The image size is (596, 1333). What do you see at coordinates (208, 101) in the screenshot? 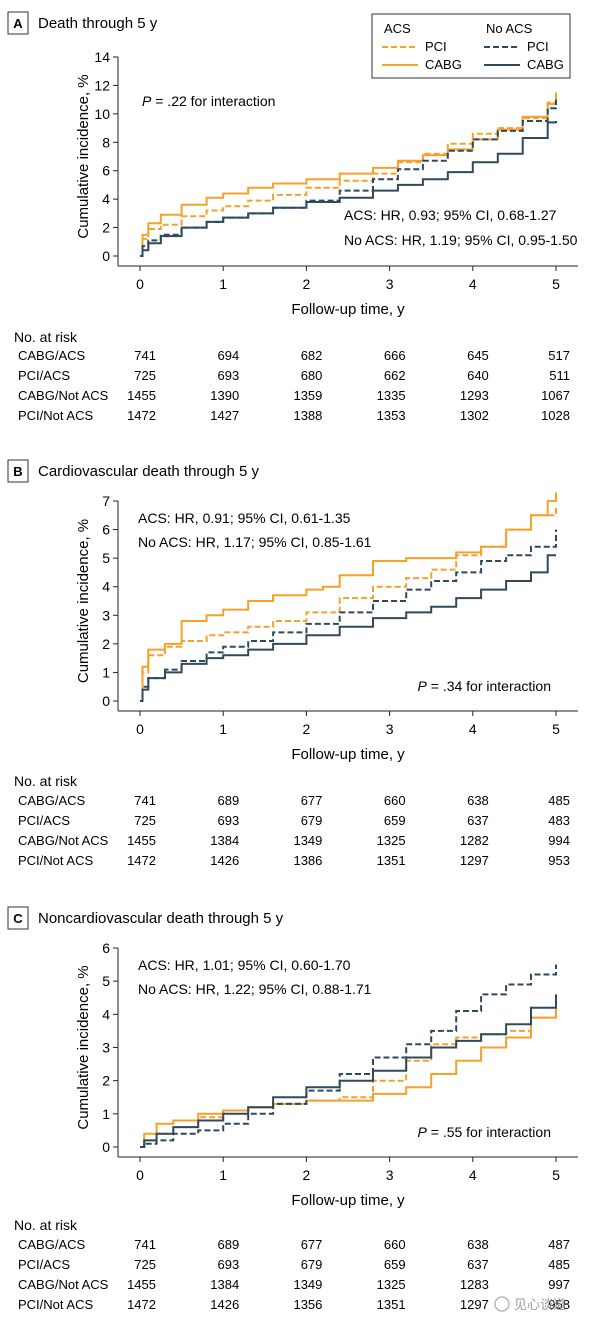
I see `interaction-p-value: P = .22 for interaction` at bounding box center [208, 101].